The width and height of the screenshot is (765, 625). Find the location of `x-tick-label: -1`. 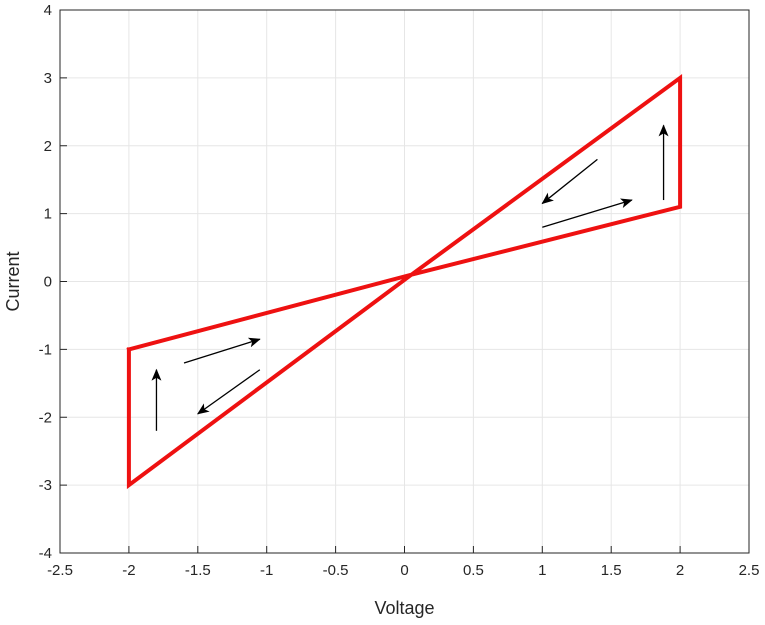

x-tick-label: -1 is located at coordinates (266, 570).